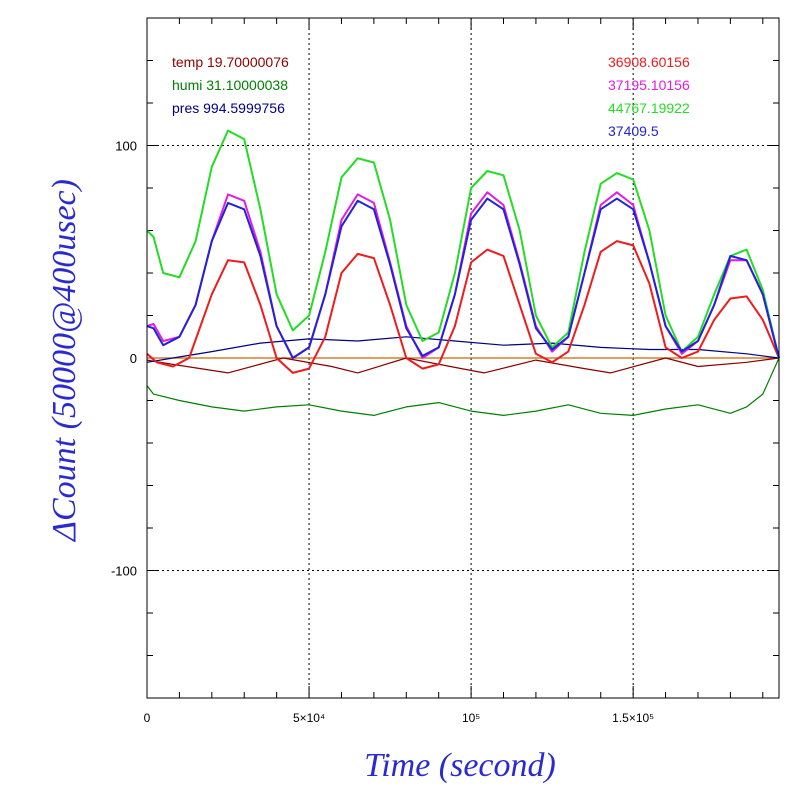 The width and height of the screenshot is (797, 797). I want to click on y-tick-label: -100, so click(124, 571).